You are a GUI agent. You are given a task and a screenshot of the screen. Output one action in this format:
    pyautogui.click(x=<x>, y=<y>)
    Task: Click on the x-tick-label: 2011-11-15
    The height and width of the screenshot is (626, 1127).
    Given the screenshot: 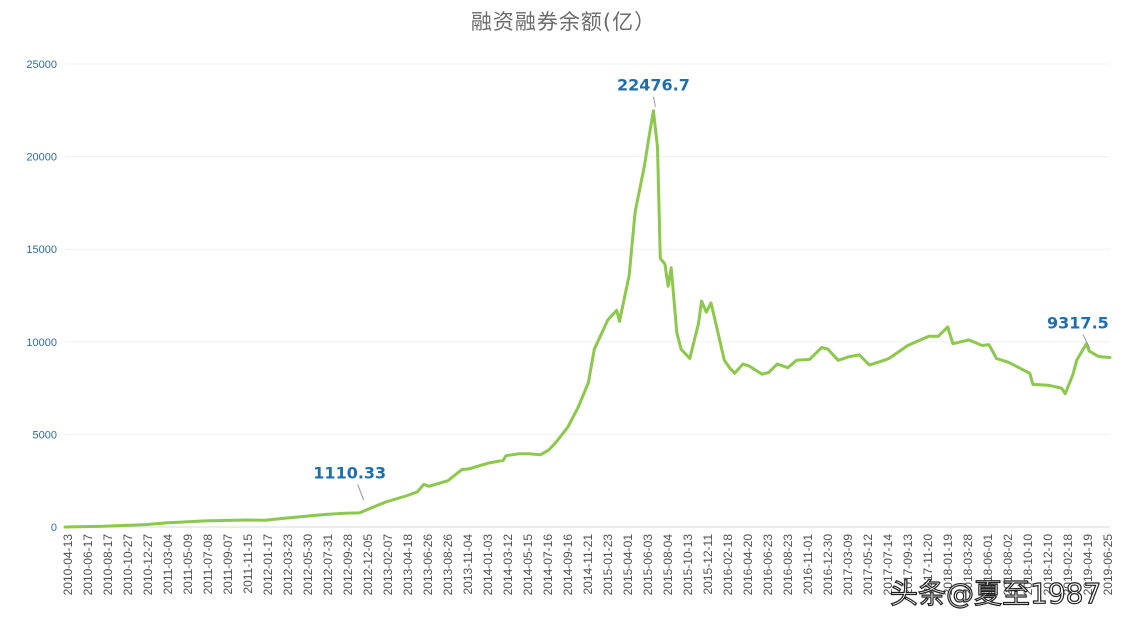 What is the action you would take?
    pyautogui.click(x=248, y=564)
    